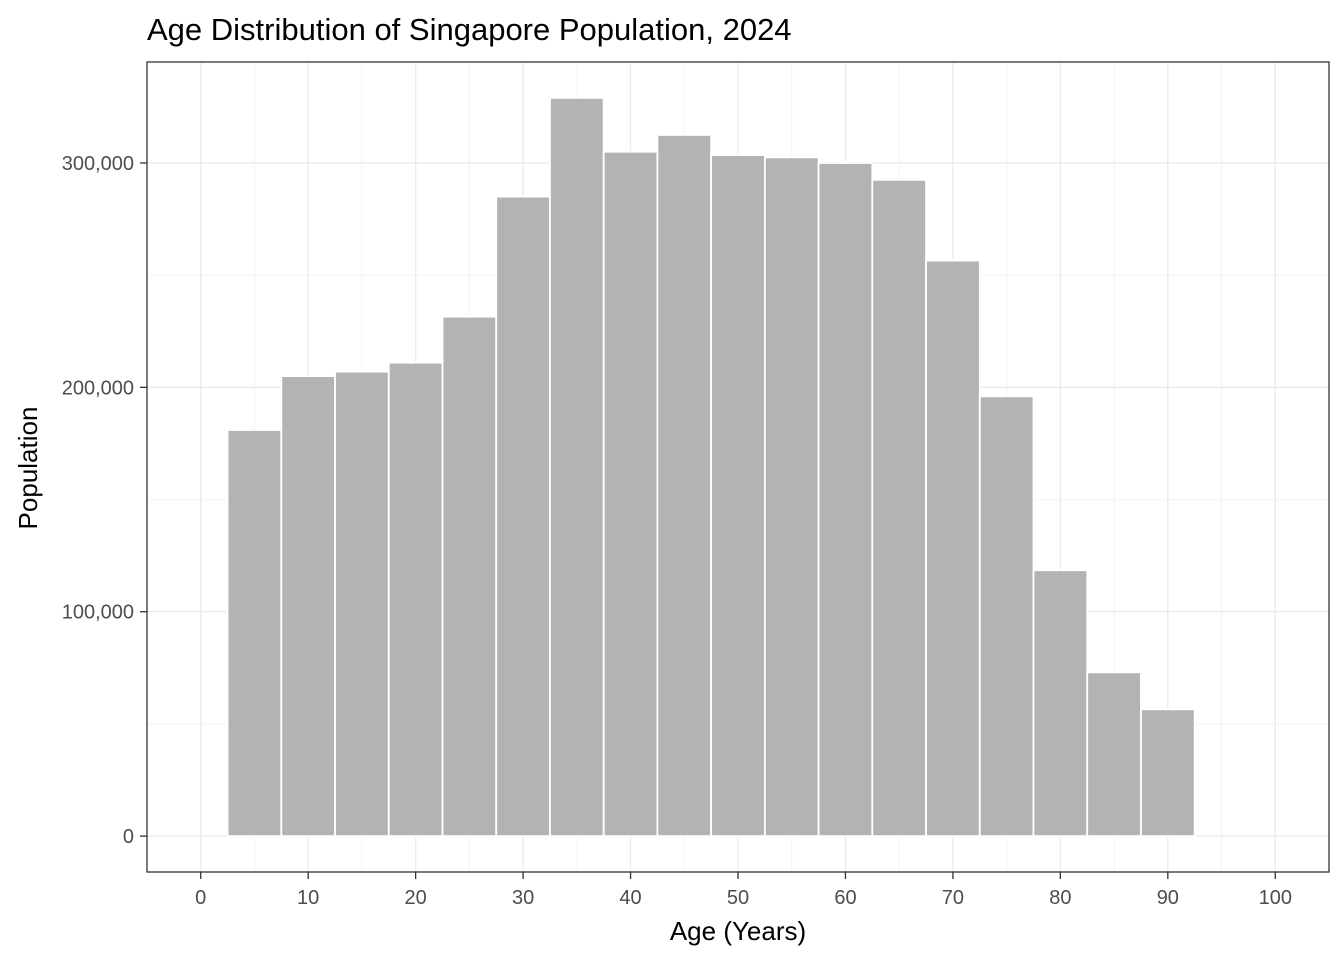  I want to click on y-axis-title: Population, so click(28, 468).